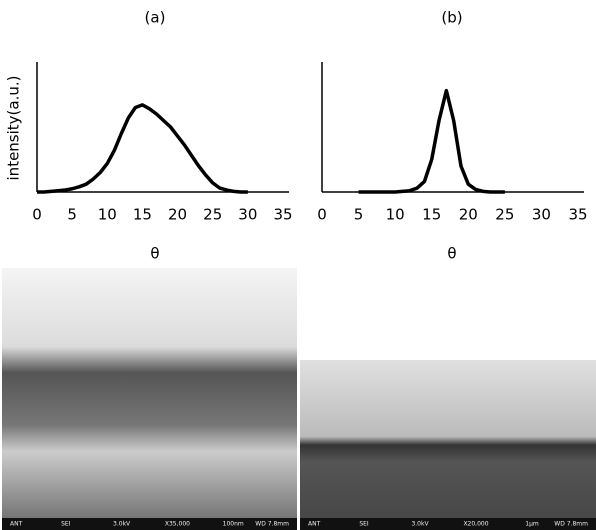  I want to click on chart-title: (a), so click(155, 18).